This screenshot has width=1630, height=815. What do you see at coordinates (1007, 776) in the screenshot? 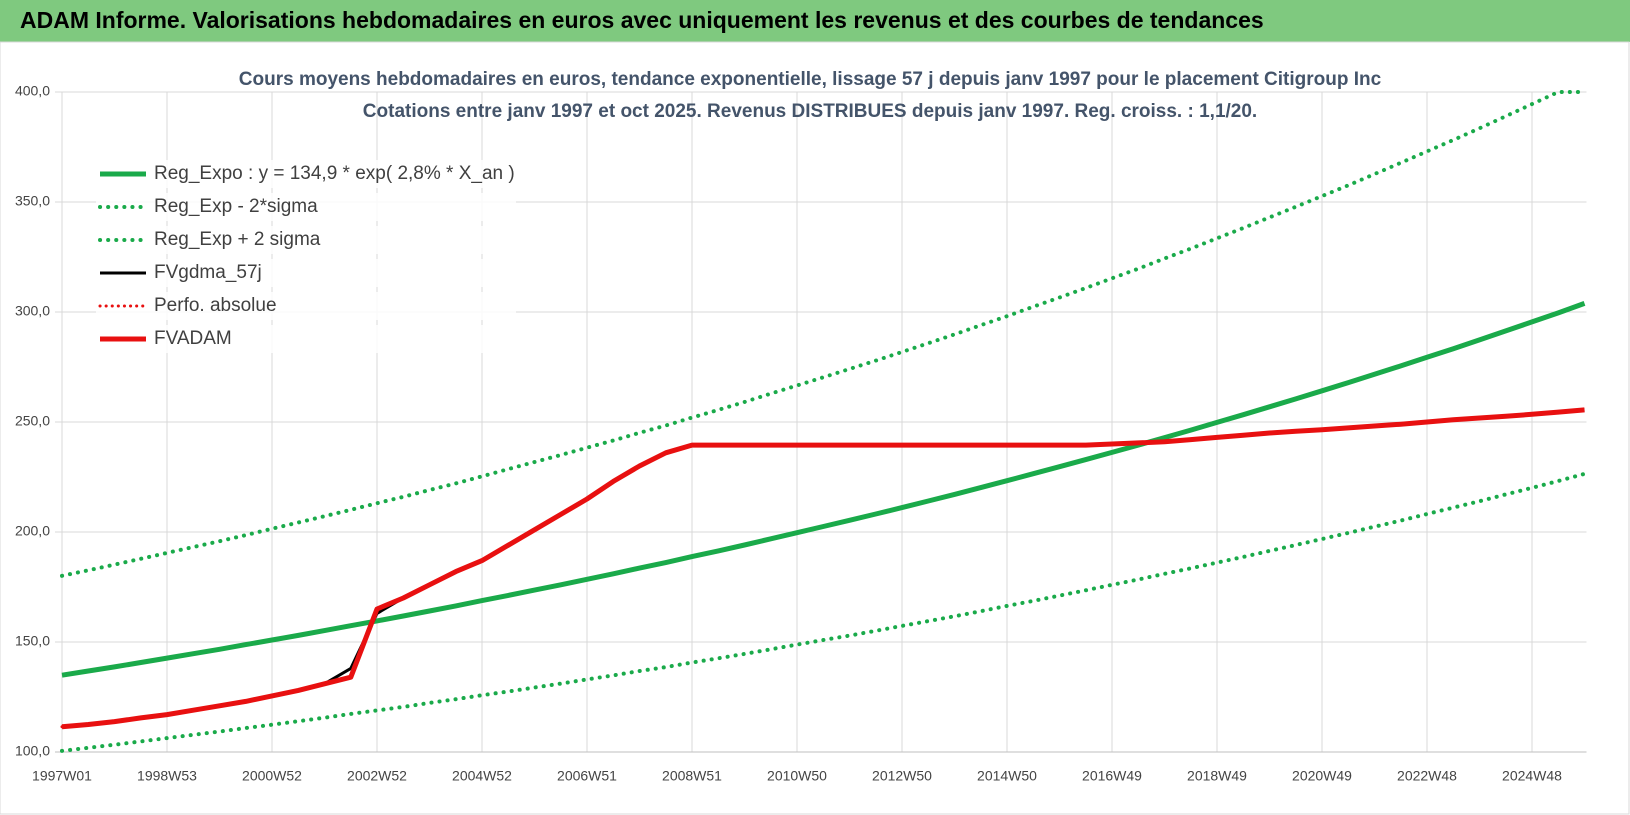
I see `x-tick-label: 2014W50` at bounding box center [1007, 776].